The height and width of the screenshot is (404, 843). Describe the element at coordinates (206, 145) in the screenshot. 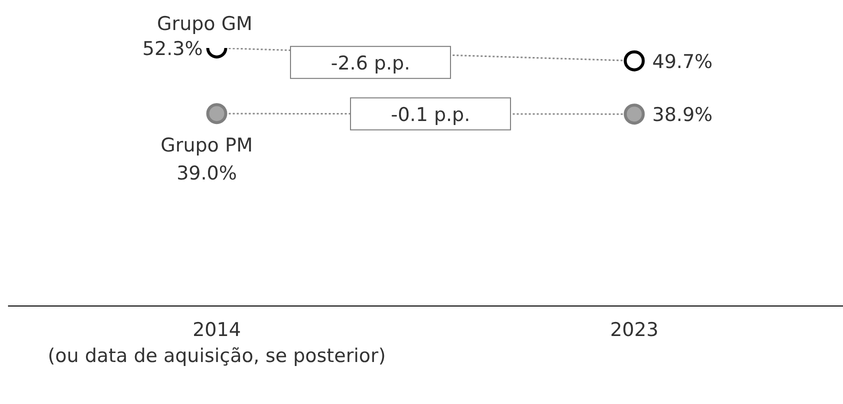

I see `series-label: Grupo PM` at that location.